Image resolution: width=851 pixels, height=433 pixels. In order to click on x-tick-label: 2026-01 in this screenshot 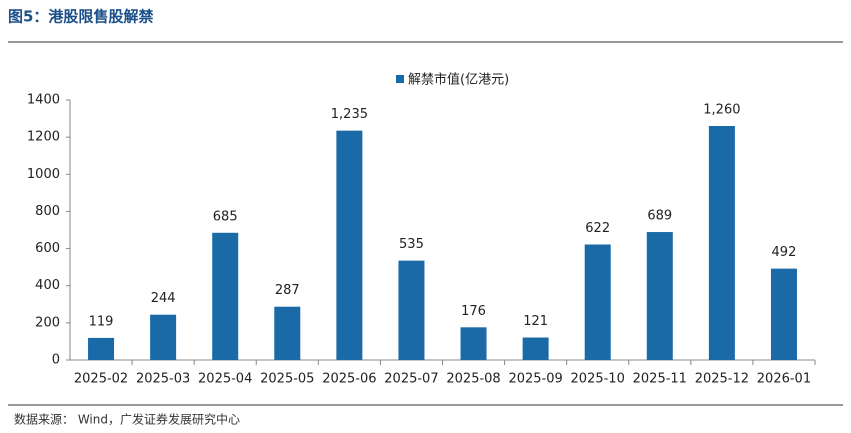, I will do `click(784, 379)`.